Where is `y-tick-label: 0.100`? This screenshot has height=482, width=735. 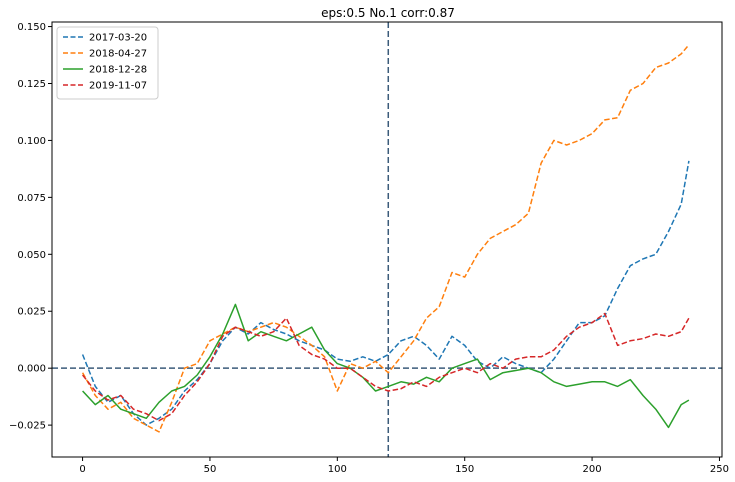
y-tick-label: 0.100 is located at coordinates (31, 141).